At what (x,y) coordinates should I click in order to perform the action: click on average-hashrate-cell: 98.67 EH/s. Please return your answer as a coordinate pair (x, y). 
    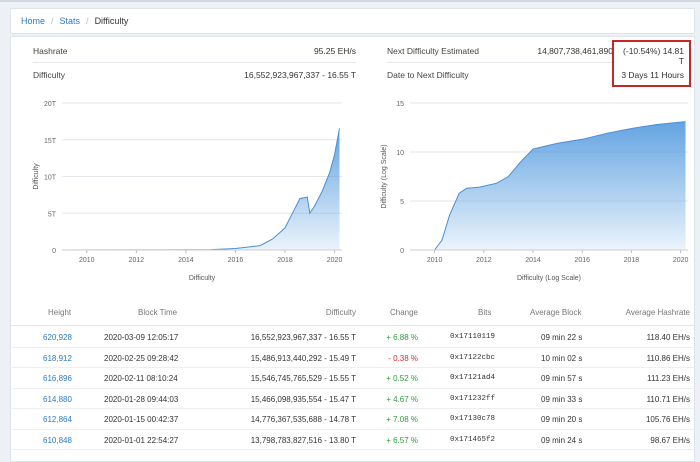
    Looking at the image, I should click on (670, 440).